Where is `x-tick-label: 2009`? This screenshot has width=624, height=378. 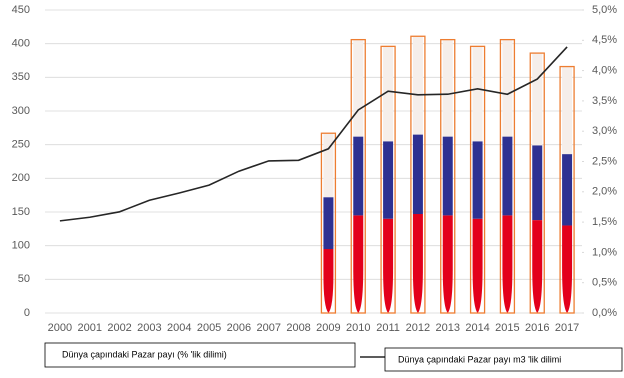 x-tick-label: 2009 is located at coordinates (328, 328).